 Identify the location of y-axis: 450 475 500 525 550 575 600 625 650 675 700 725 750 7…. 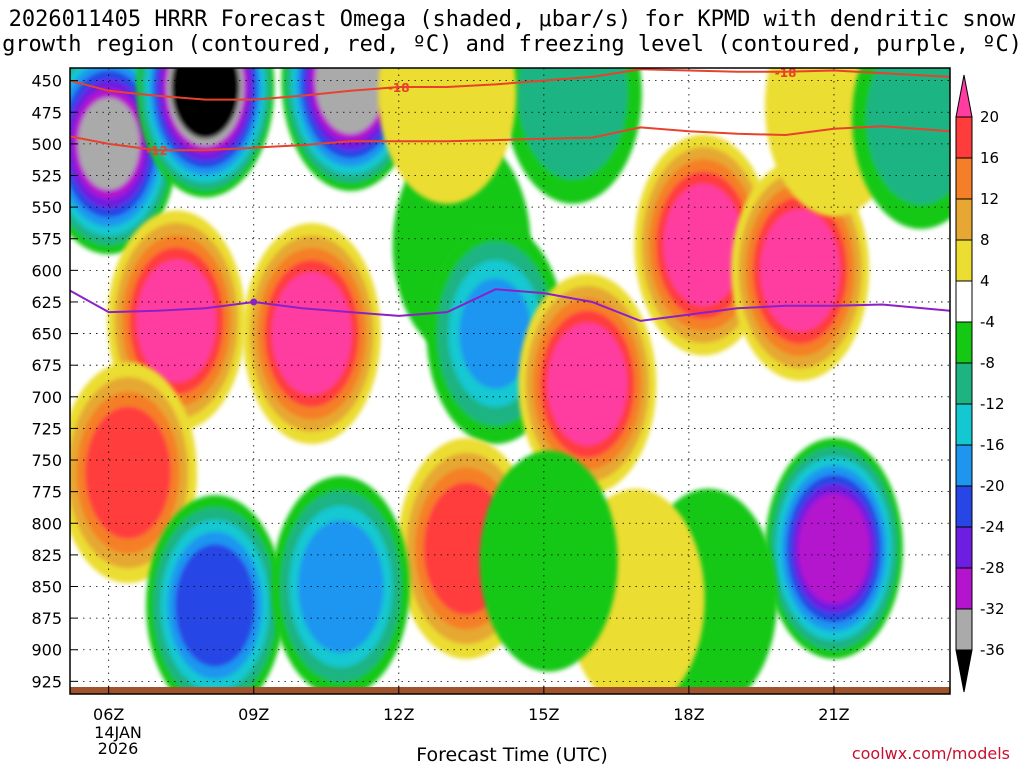
(54, 381).